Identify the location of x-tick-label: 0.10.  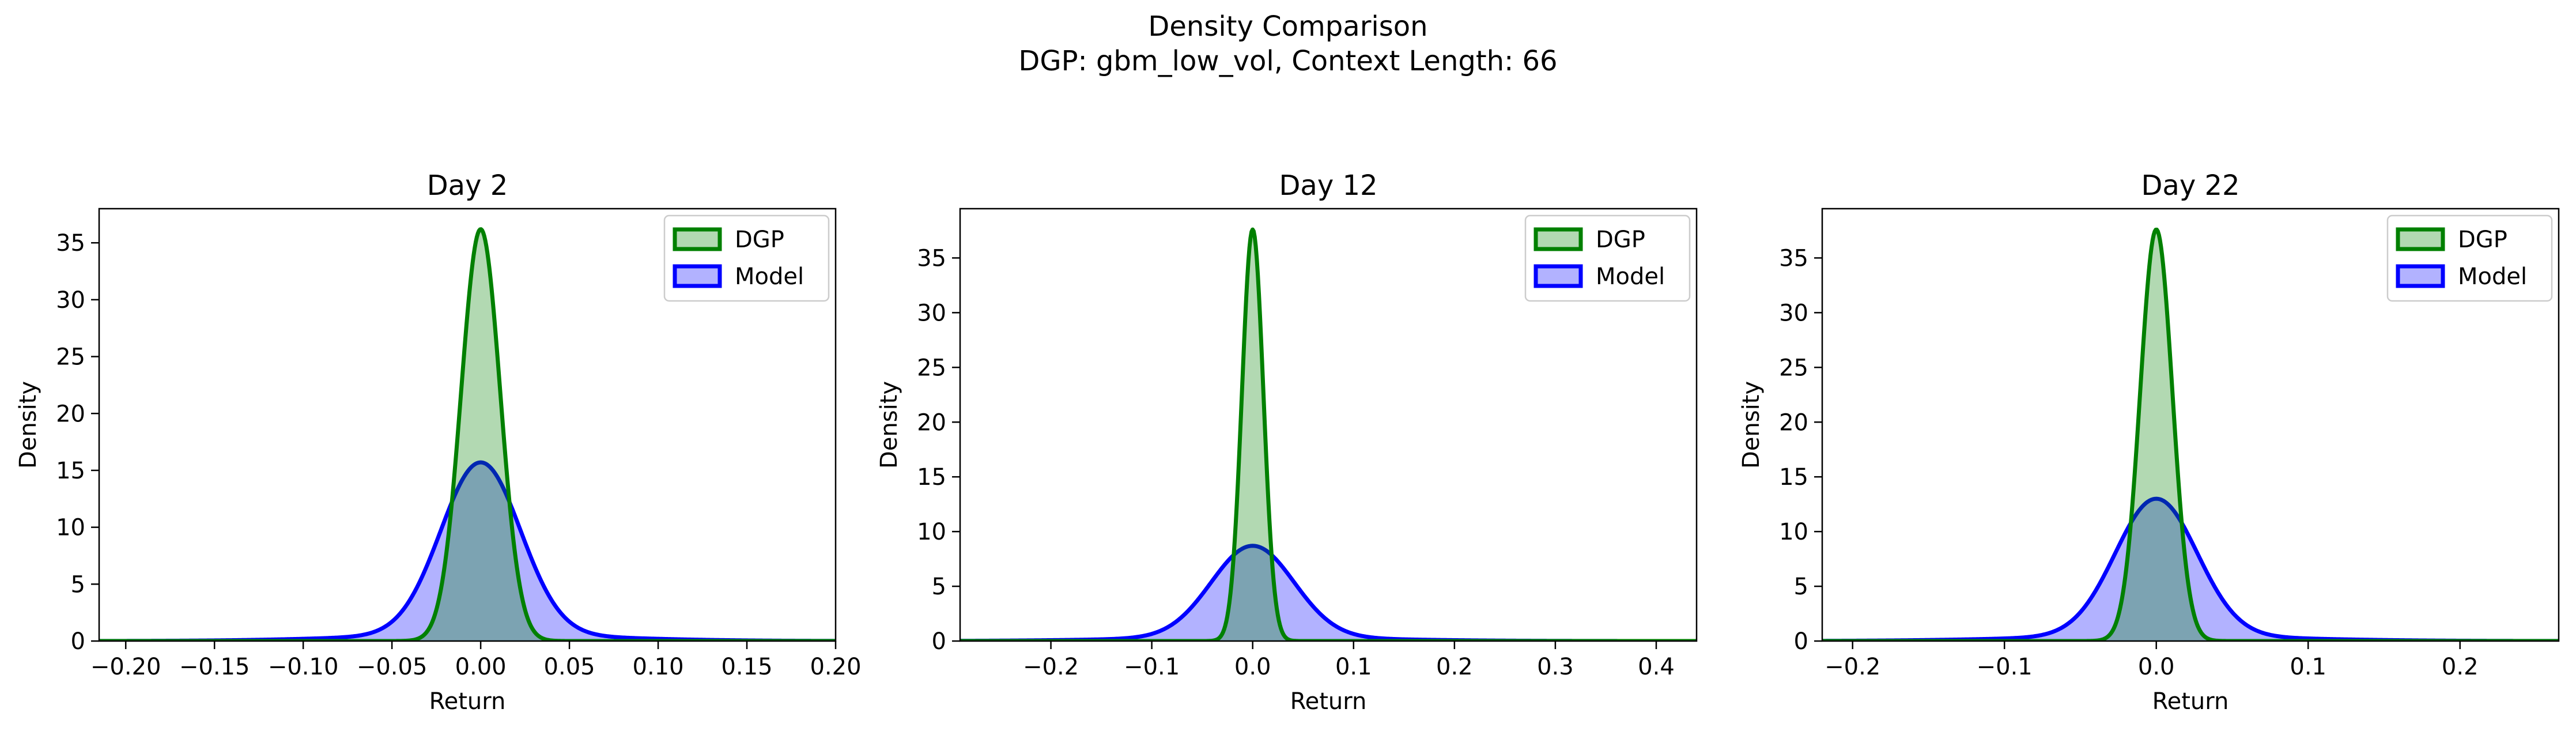
(659, 667).